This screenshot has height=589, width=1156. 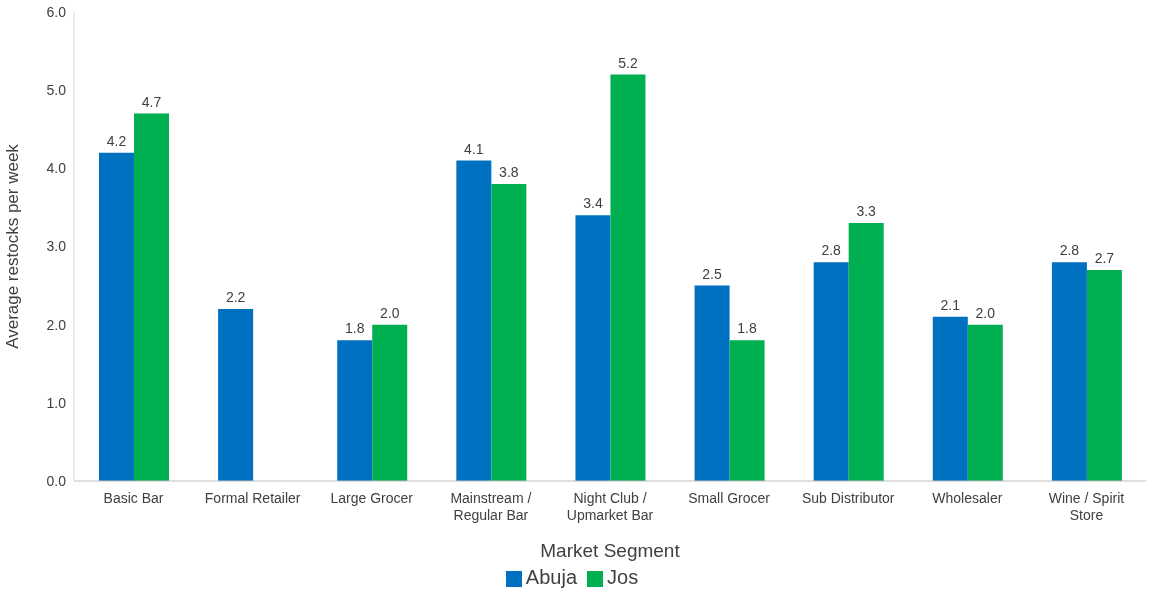 What do you see at coordinates (13, 246) in the screenshot?
I see `y-axis-title: Average restocks per week` at bounding box center [13, 246].